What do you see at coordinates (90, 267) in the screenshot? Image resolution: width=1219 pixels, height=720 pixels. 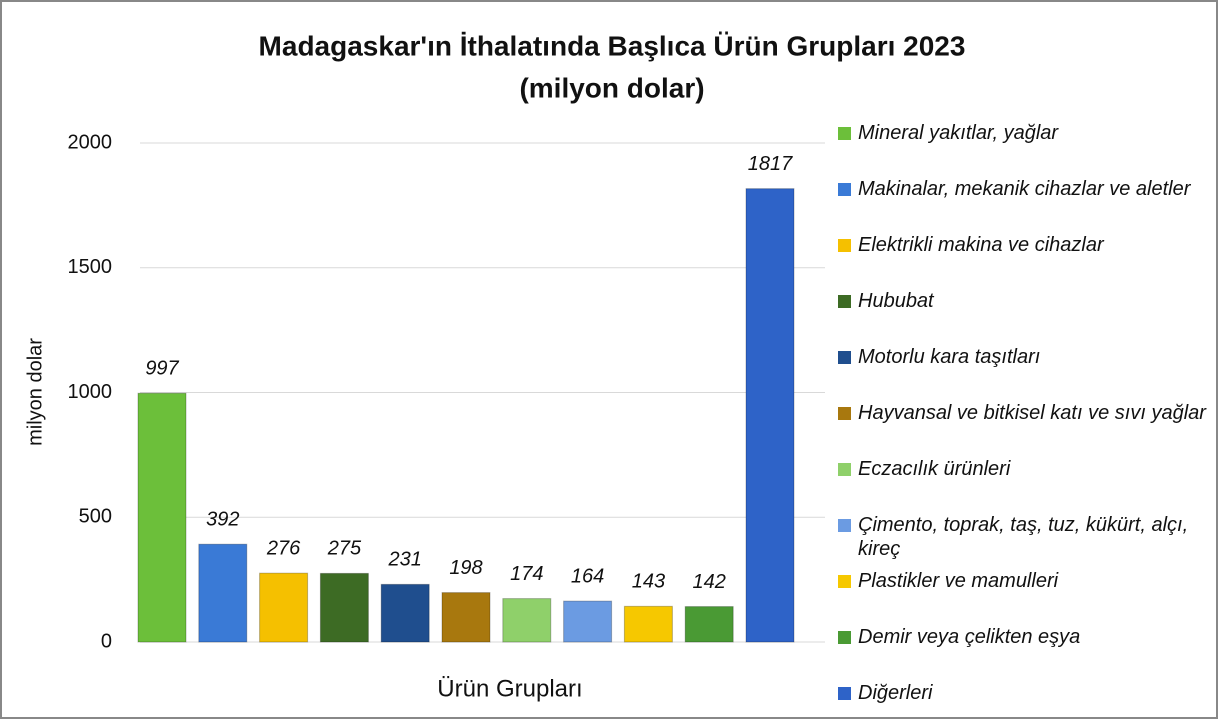 I see `y-tick-label: 1500` at bounding box center [90, 267].